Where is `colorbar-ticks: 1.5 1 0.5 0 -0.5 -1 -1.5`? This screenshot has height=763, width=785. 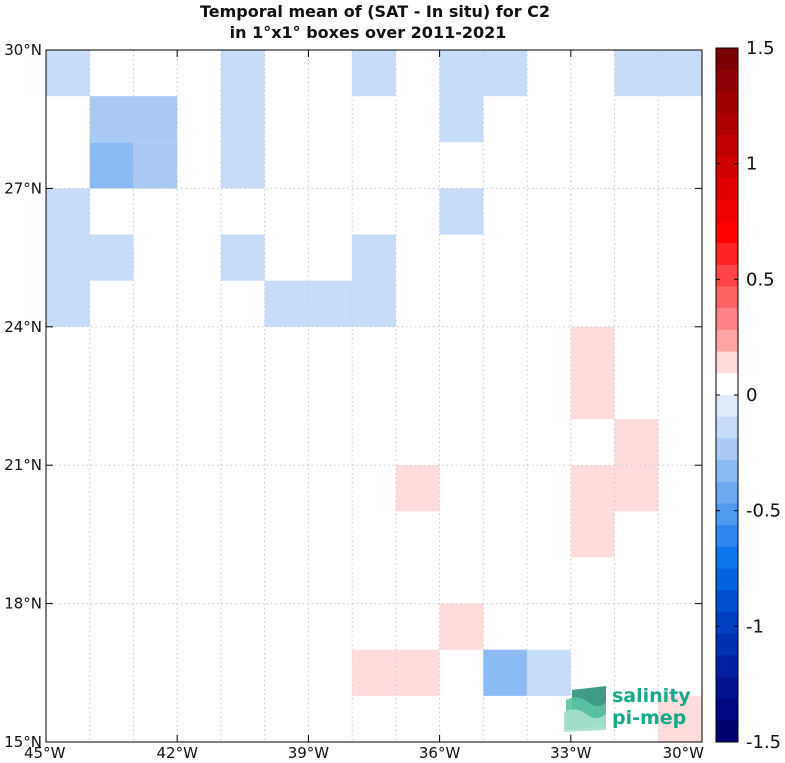 colorbar-ticks: 1.5 1 0.5 0 -0.5 -1 -1.5 is located at coordinates (748, 395).